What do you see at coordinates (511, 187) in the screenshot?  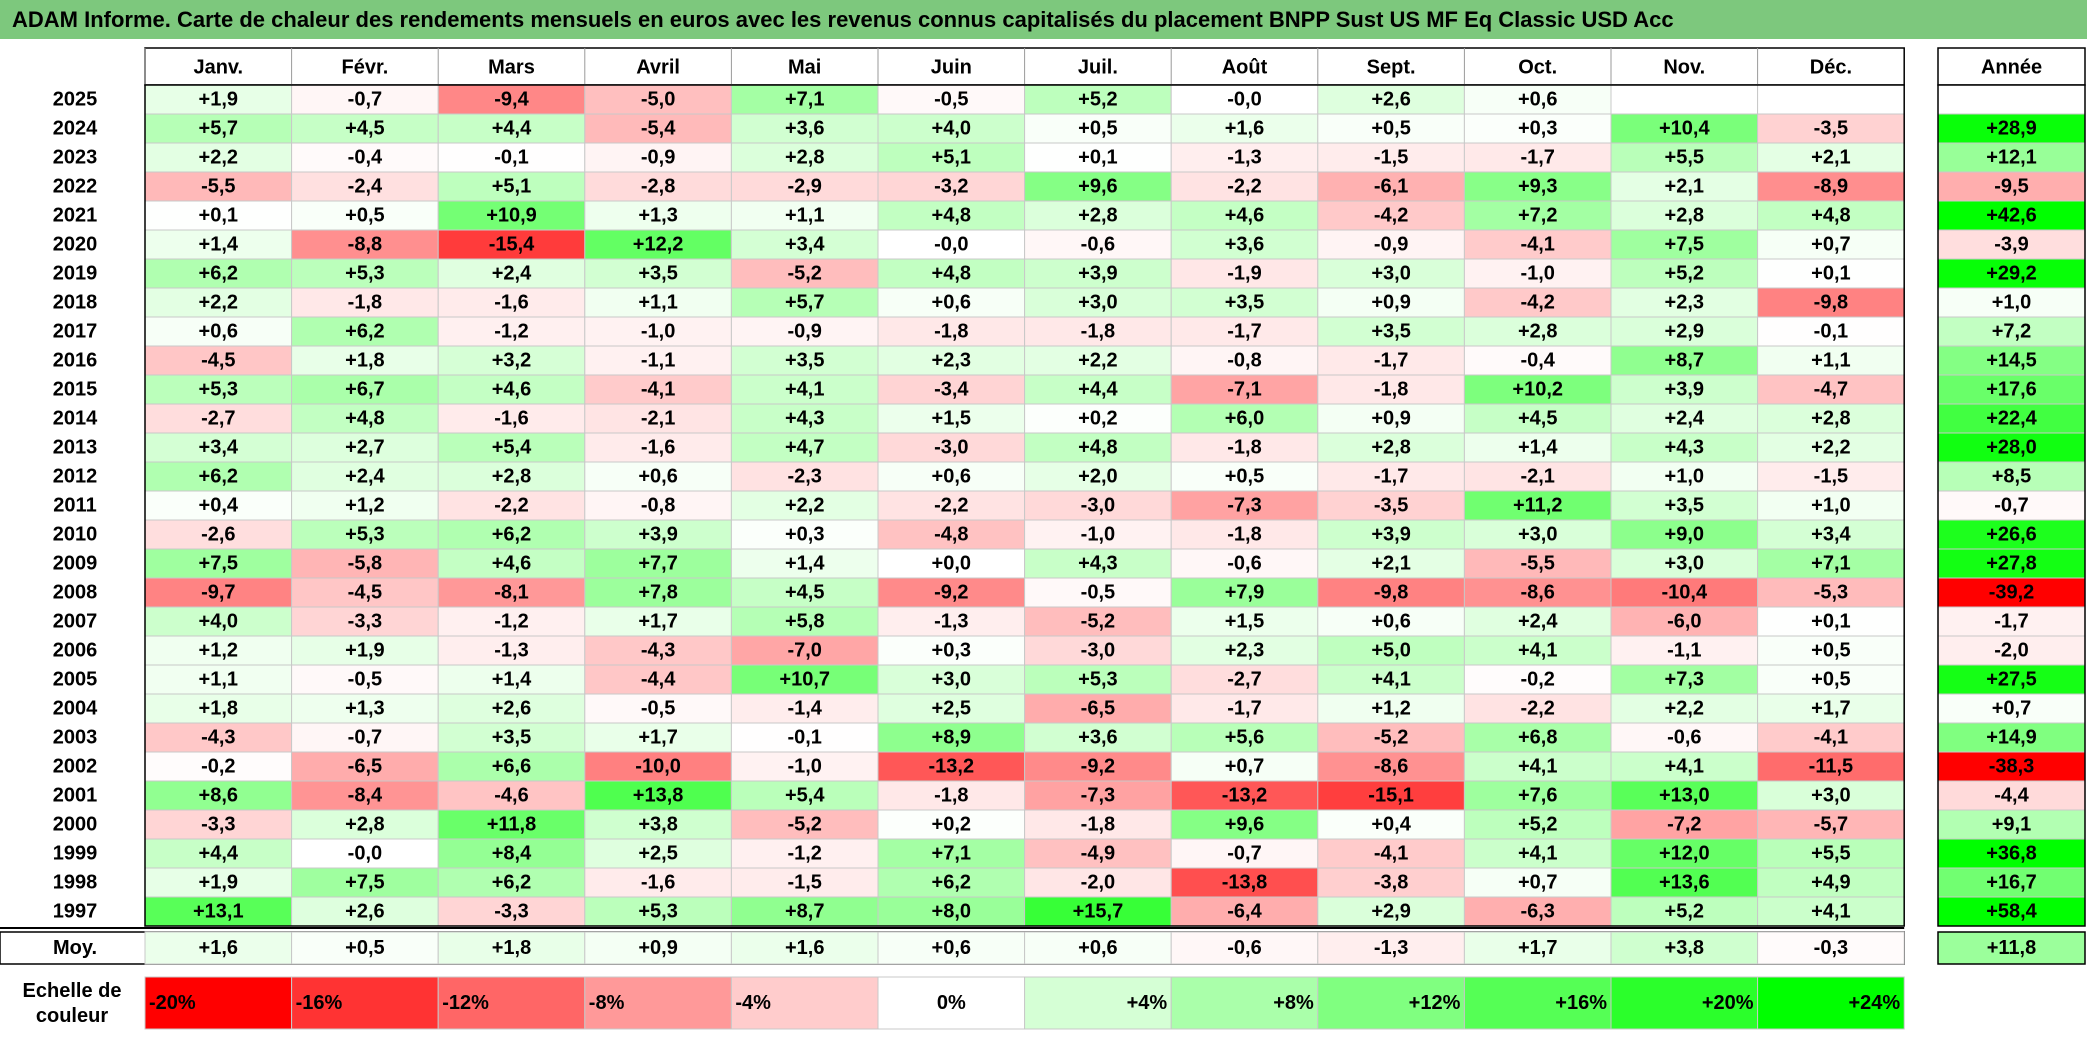 I see `cell-value: +5,1` at bounding box center [511, 187].